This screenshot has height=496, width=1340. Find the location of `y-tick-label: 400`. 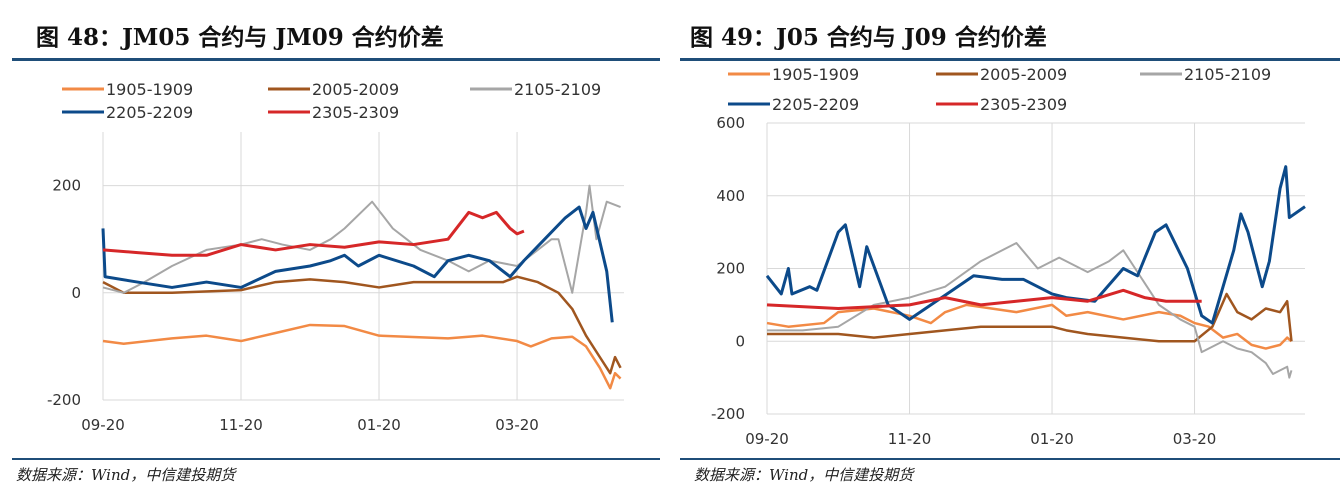

y-tick-label: 400 is located at coordinates (730, 196).